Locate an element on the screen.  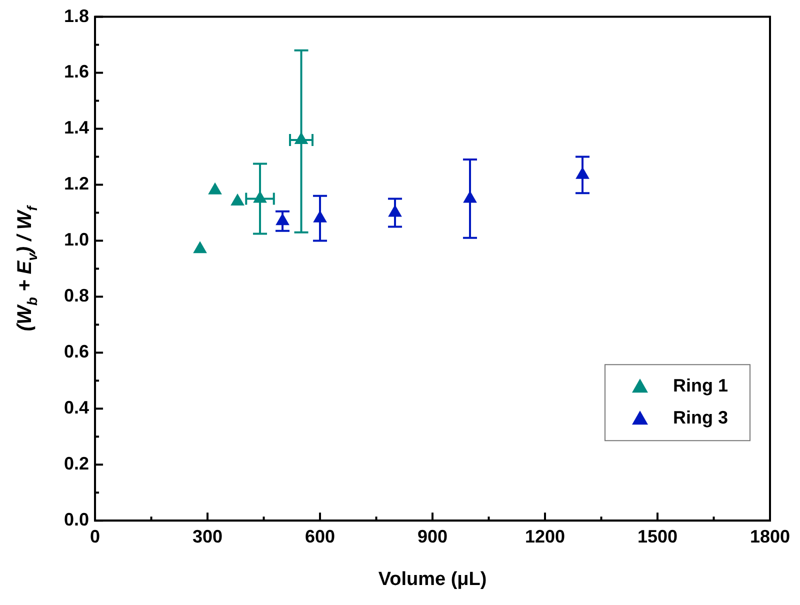
x-tick-label: 900 is located at coordinates (432, 536).